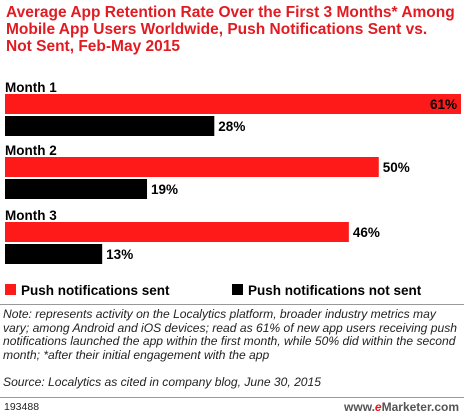  I want to click on brand-suffix: .com, so click(444, 407).